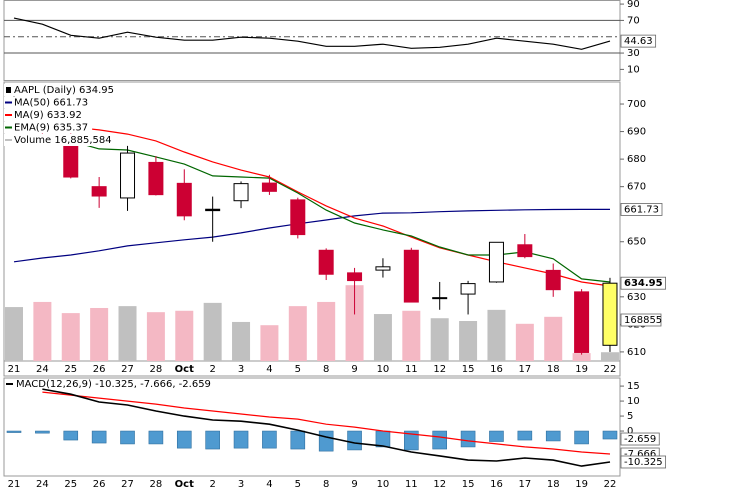  What do you see at coordinates (633, 53) in the screenshot?
I see `y-tick-label: 30` at bounding box center [633, 53].